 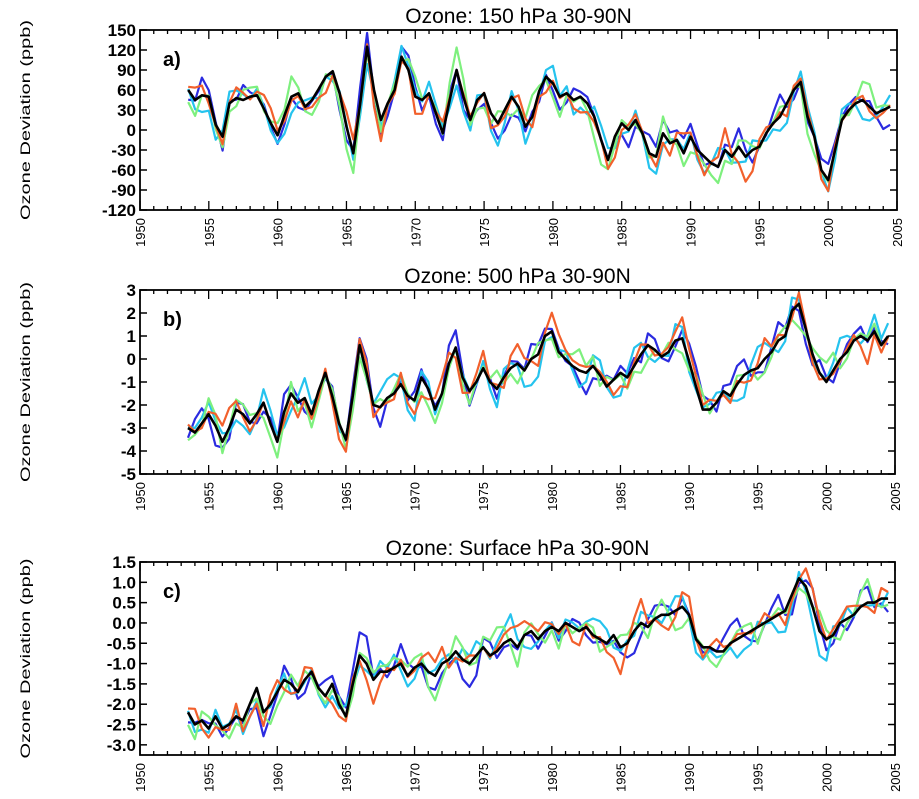 What do you see at coordinates (121, 664) in the screenshot?
I see `y-tick-label: -1.0` at bounding box center [121, 664].